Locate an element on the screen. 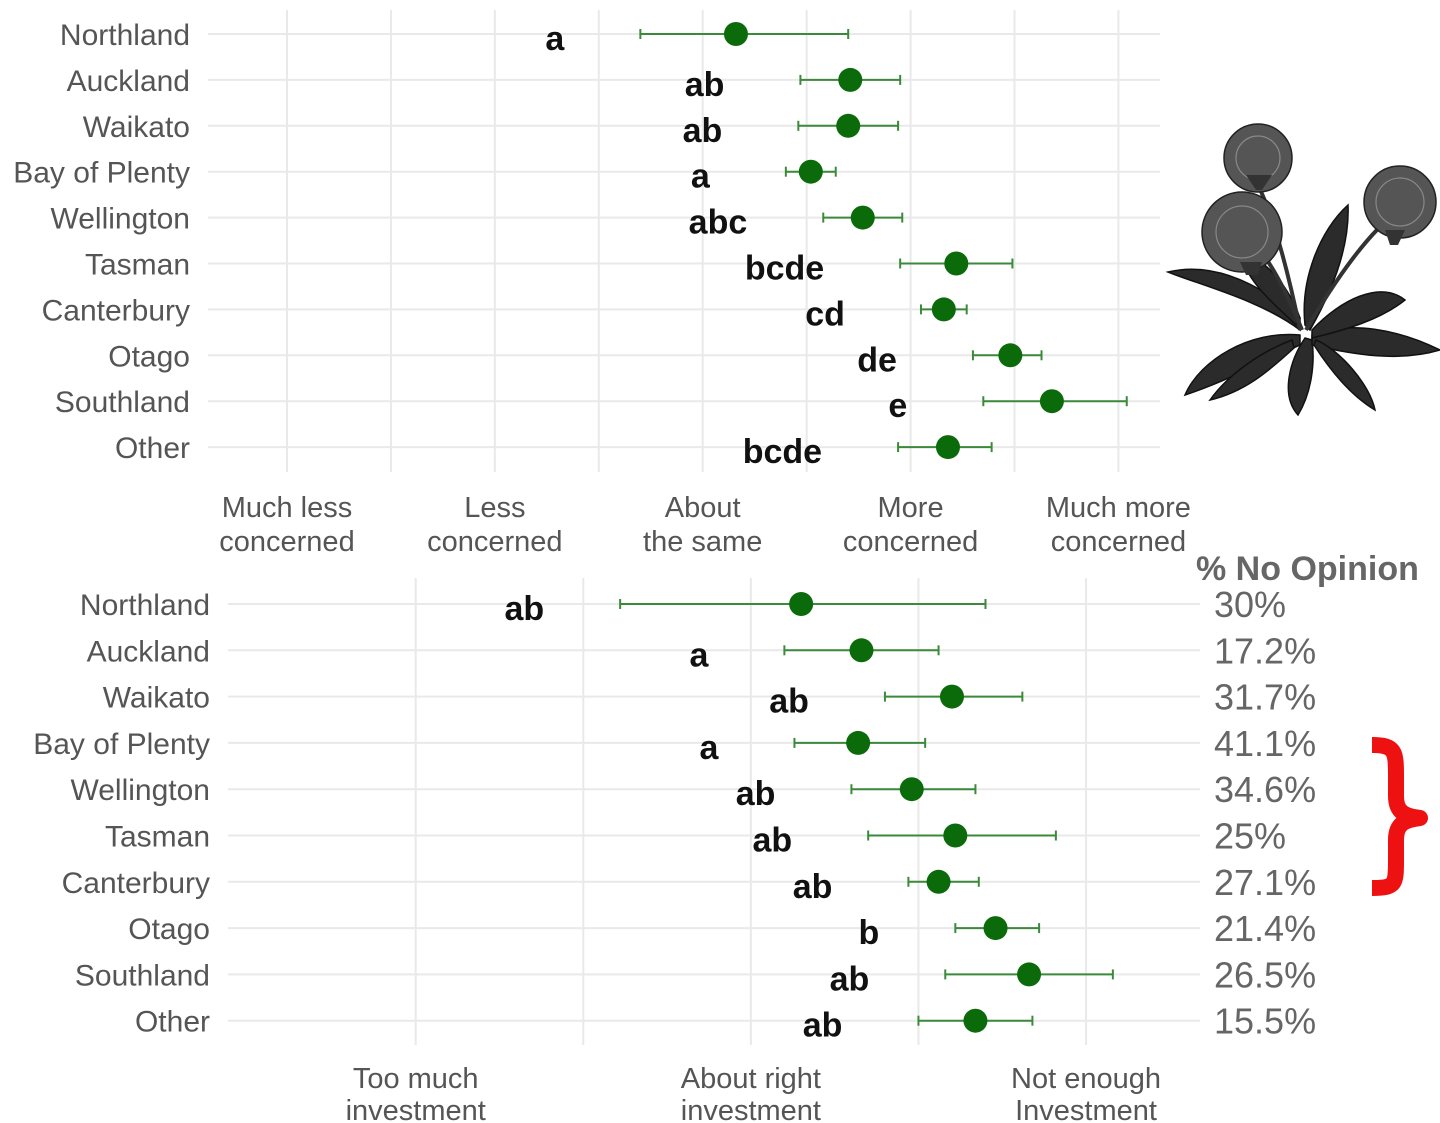  x-tick-label-line1: About is located at coordinates (703, 508).